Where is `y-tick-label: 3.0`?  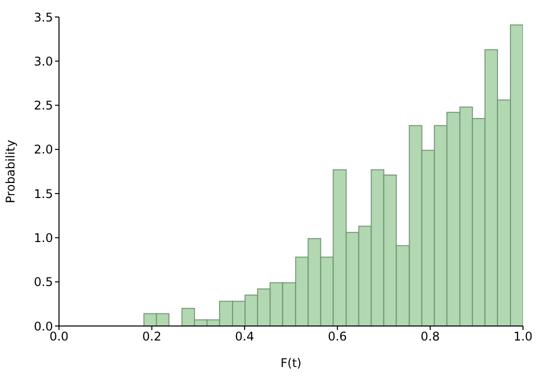
y-tick-label: 3.0 is located at coordinates (43, 61).